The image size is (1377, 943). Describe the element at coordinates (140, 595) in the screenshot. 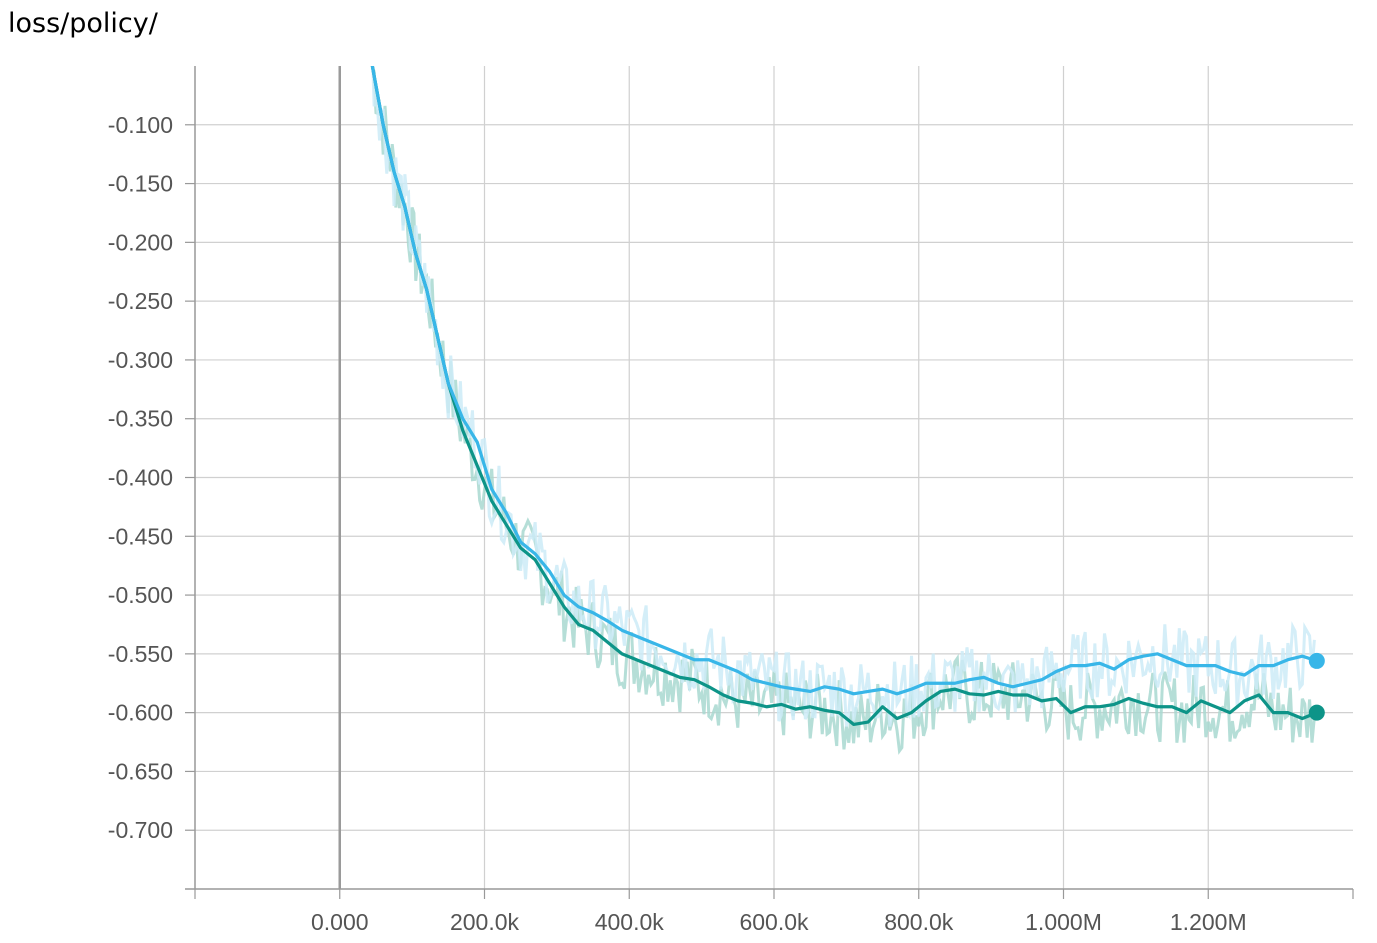

I see `y-tick-label: -0.500` at that location.